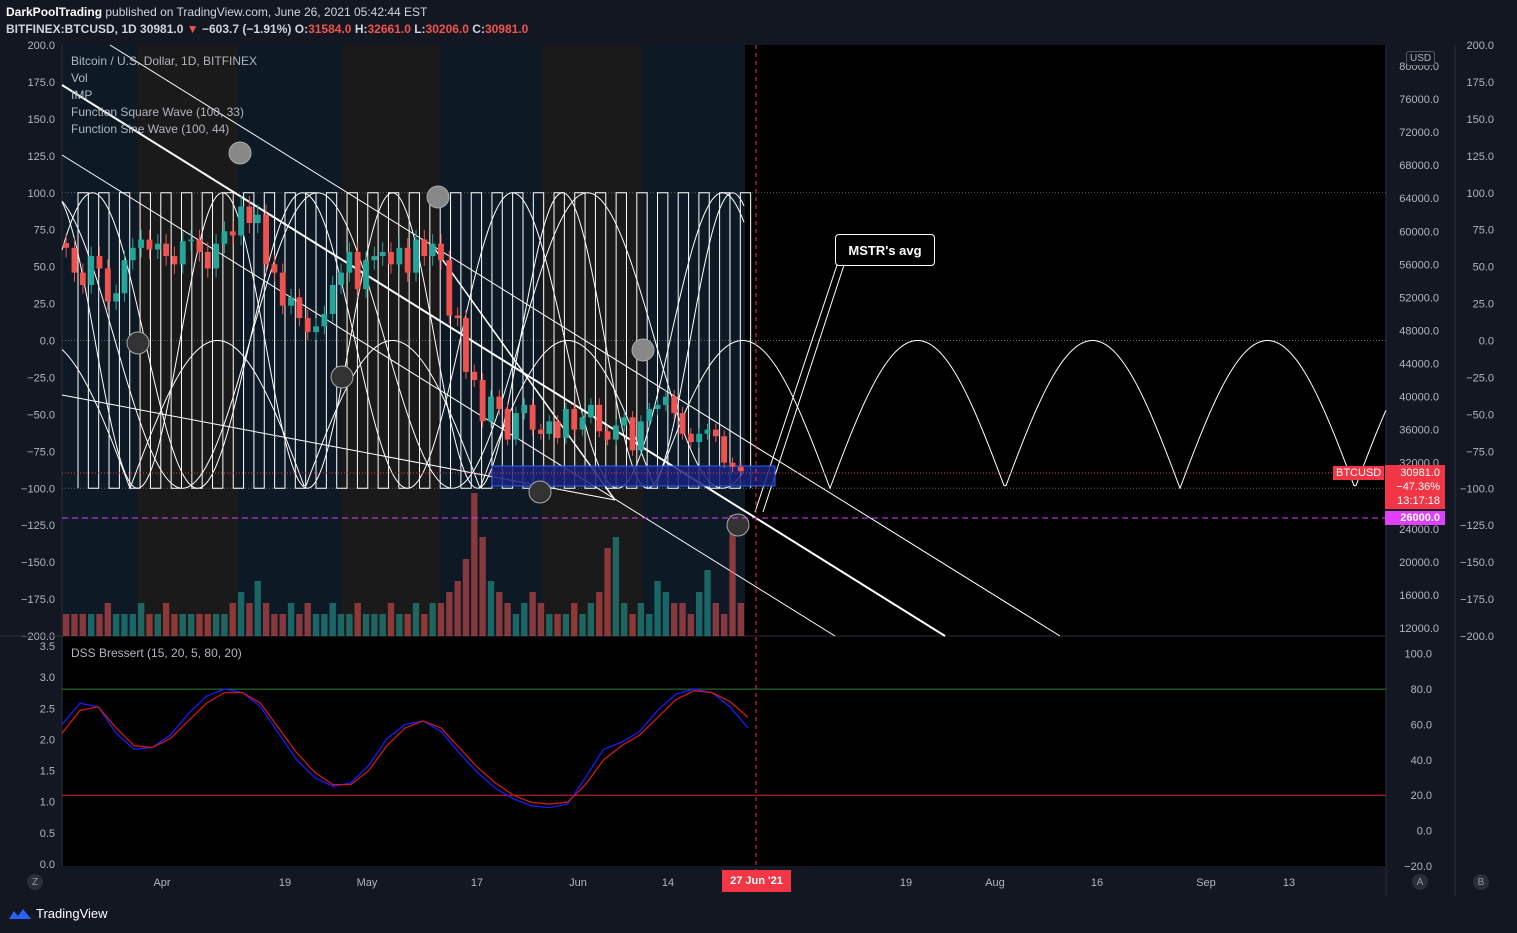  What do you see at coordinates (20, 913) in the screenshot?
I see `tradingview-logo-icon` at bounding box center [20, 913].